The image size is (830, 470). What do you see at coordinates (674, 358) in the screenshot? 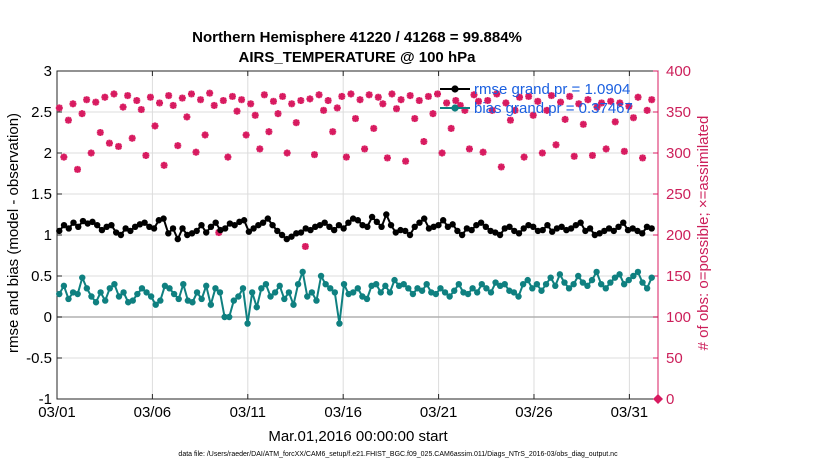
I see `y2-tick-label: 50` at bounding box center [674, 358].